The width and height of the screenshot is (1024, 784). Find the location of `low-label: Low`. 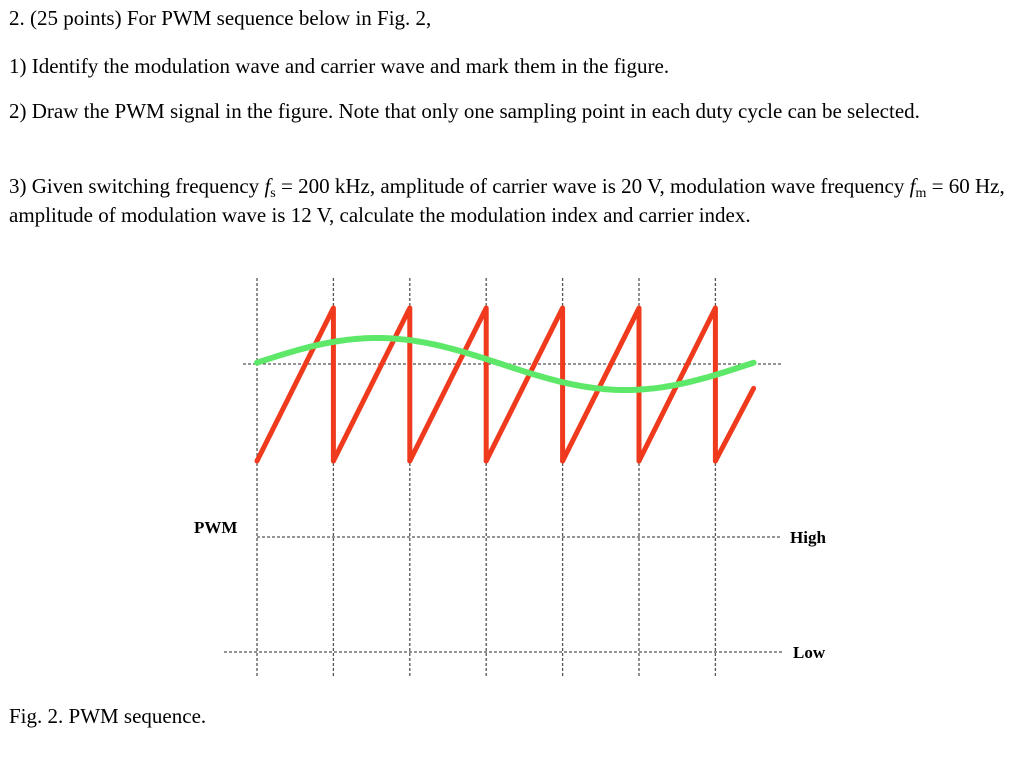

low-label: Low is located at coordinates (809, 652).